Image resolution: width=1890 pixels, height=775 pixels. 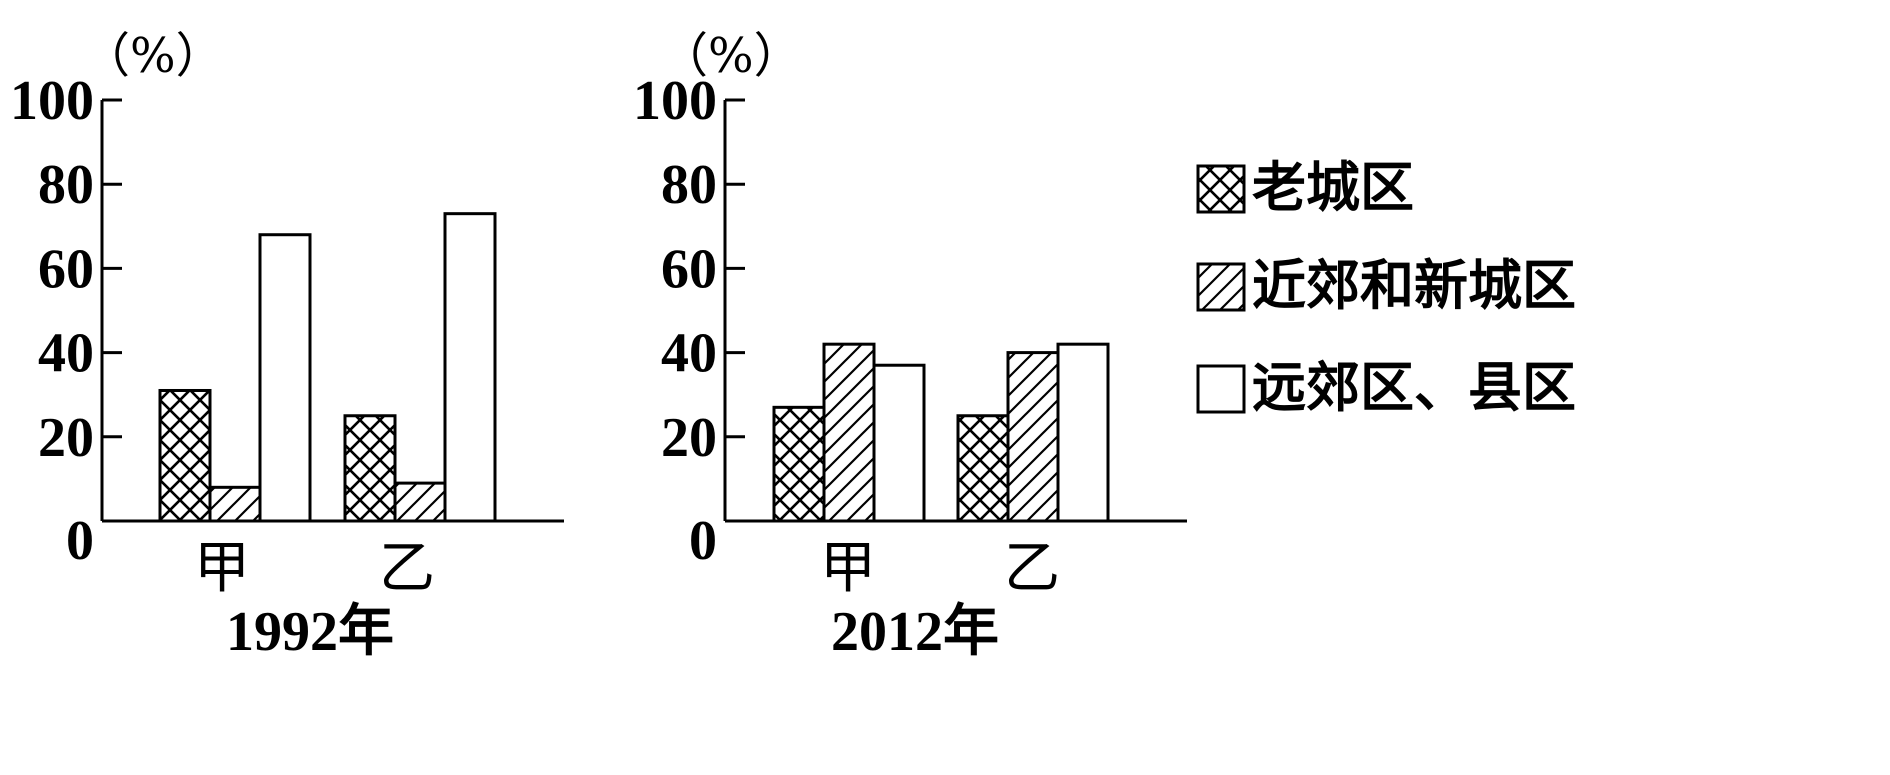 I want to click on legend-item-far-suburb: 远郊区、县区, so click(x=1386, y=387).